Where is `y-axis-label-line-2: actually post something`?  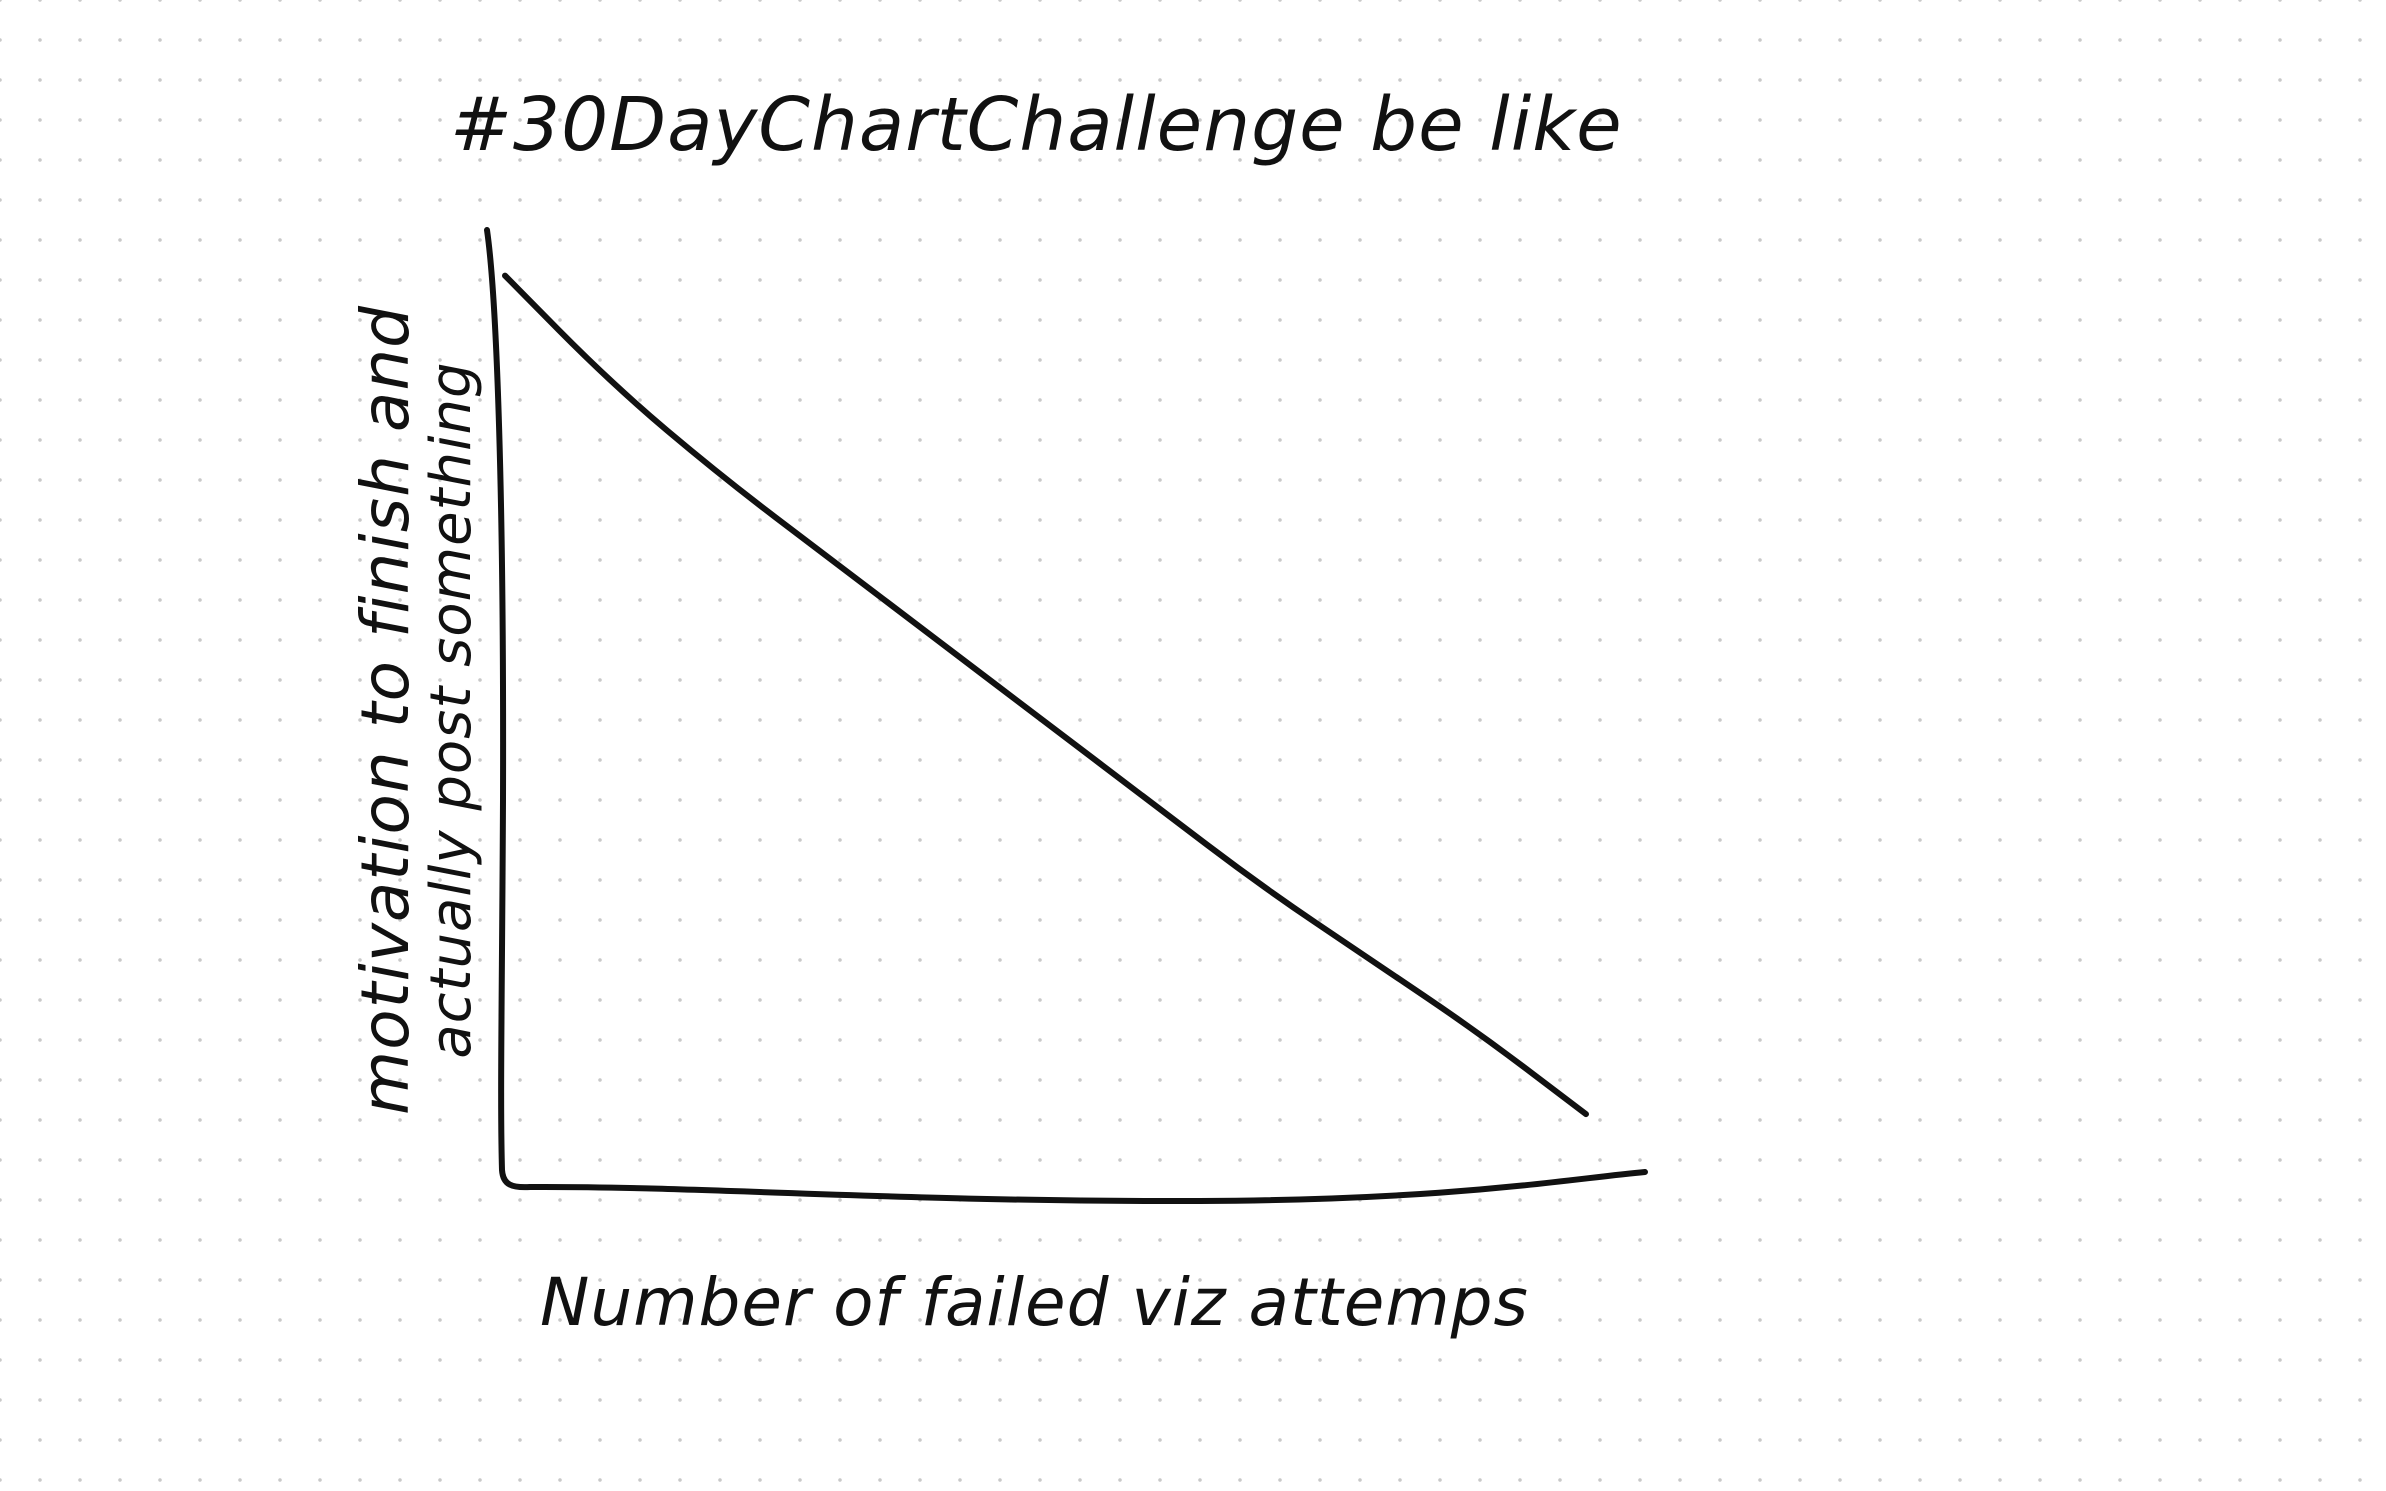 y-axis-label-line-2: actually post something is located at coordinates (451, 709).